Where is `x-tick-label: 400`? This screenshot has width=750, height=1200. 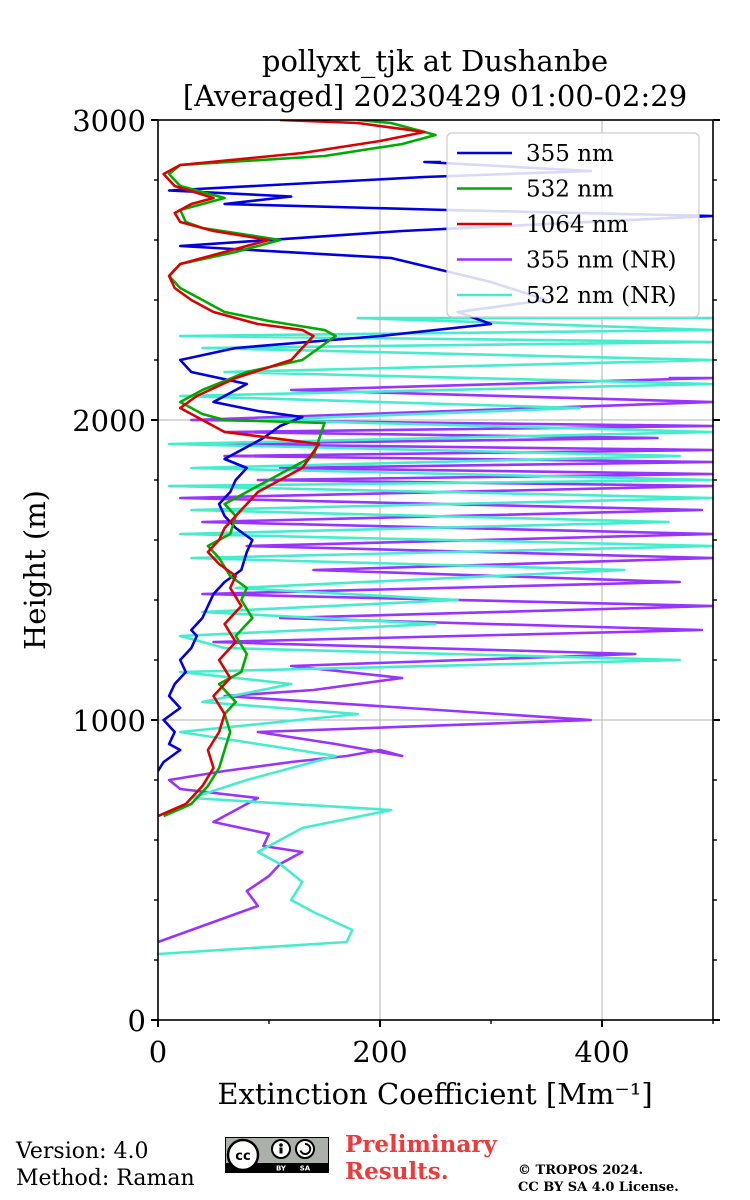 x-tick-label: 400 is located at coordinates (601, 1052).